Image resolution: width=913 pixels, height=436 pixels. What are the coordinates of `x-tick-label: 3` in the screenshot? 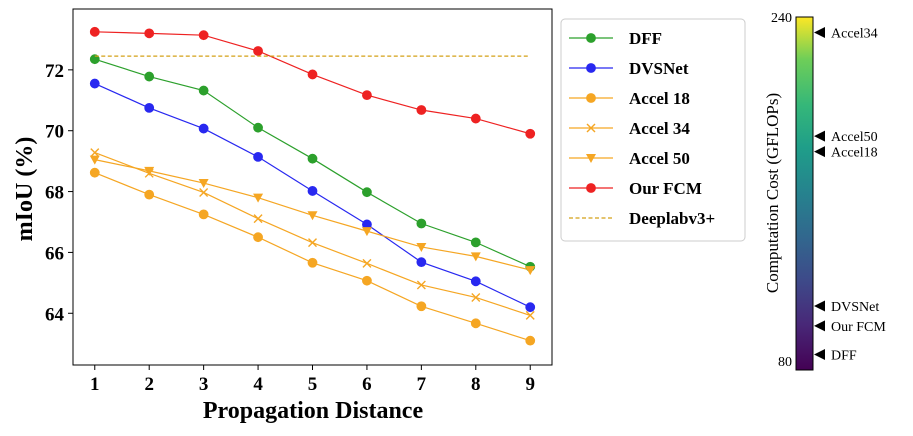 It's located at (204, 384).